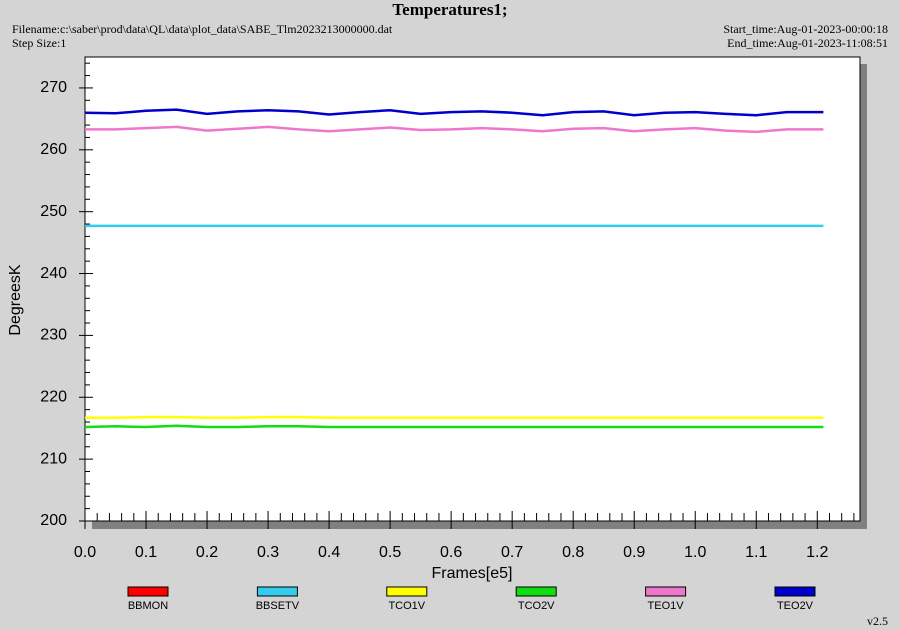 This screenshot has width=900, height=630. Describe the element at coordinates (329, 552) in the screenshot. I see `x-tick-label: 0.4` at that location.